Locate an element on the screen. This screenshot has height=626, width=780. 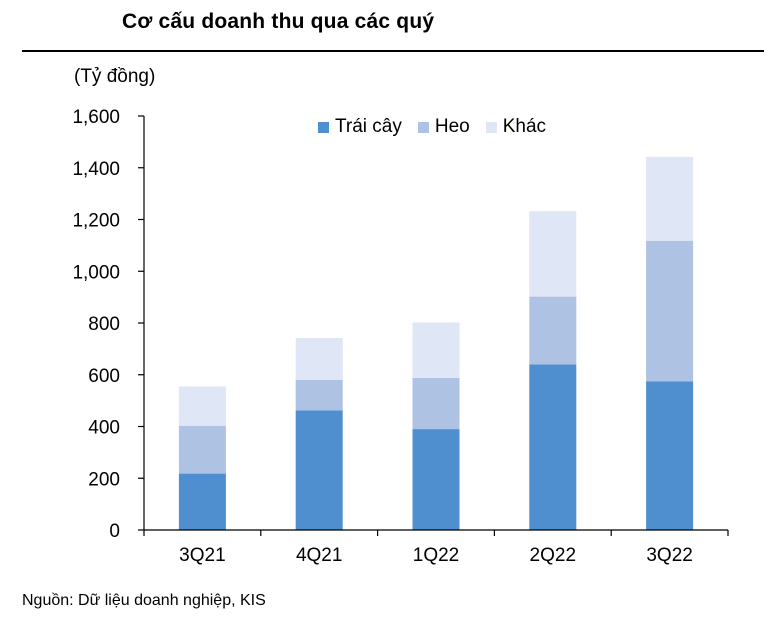
x-tick-label: 1Q22 is located at coordinates (436, 555).